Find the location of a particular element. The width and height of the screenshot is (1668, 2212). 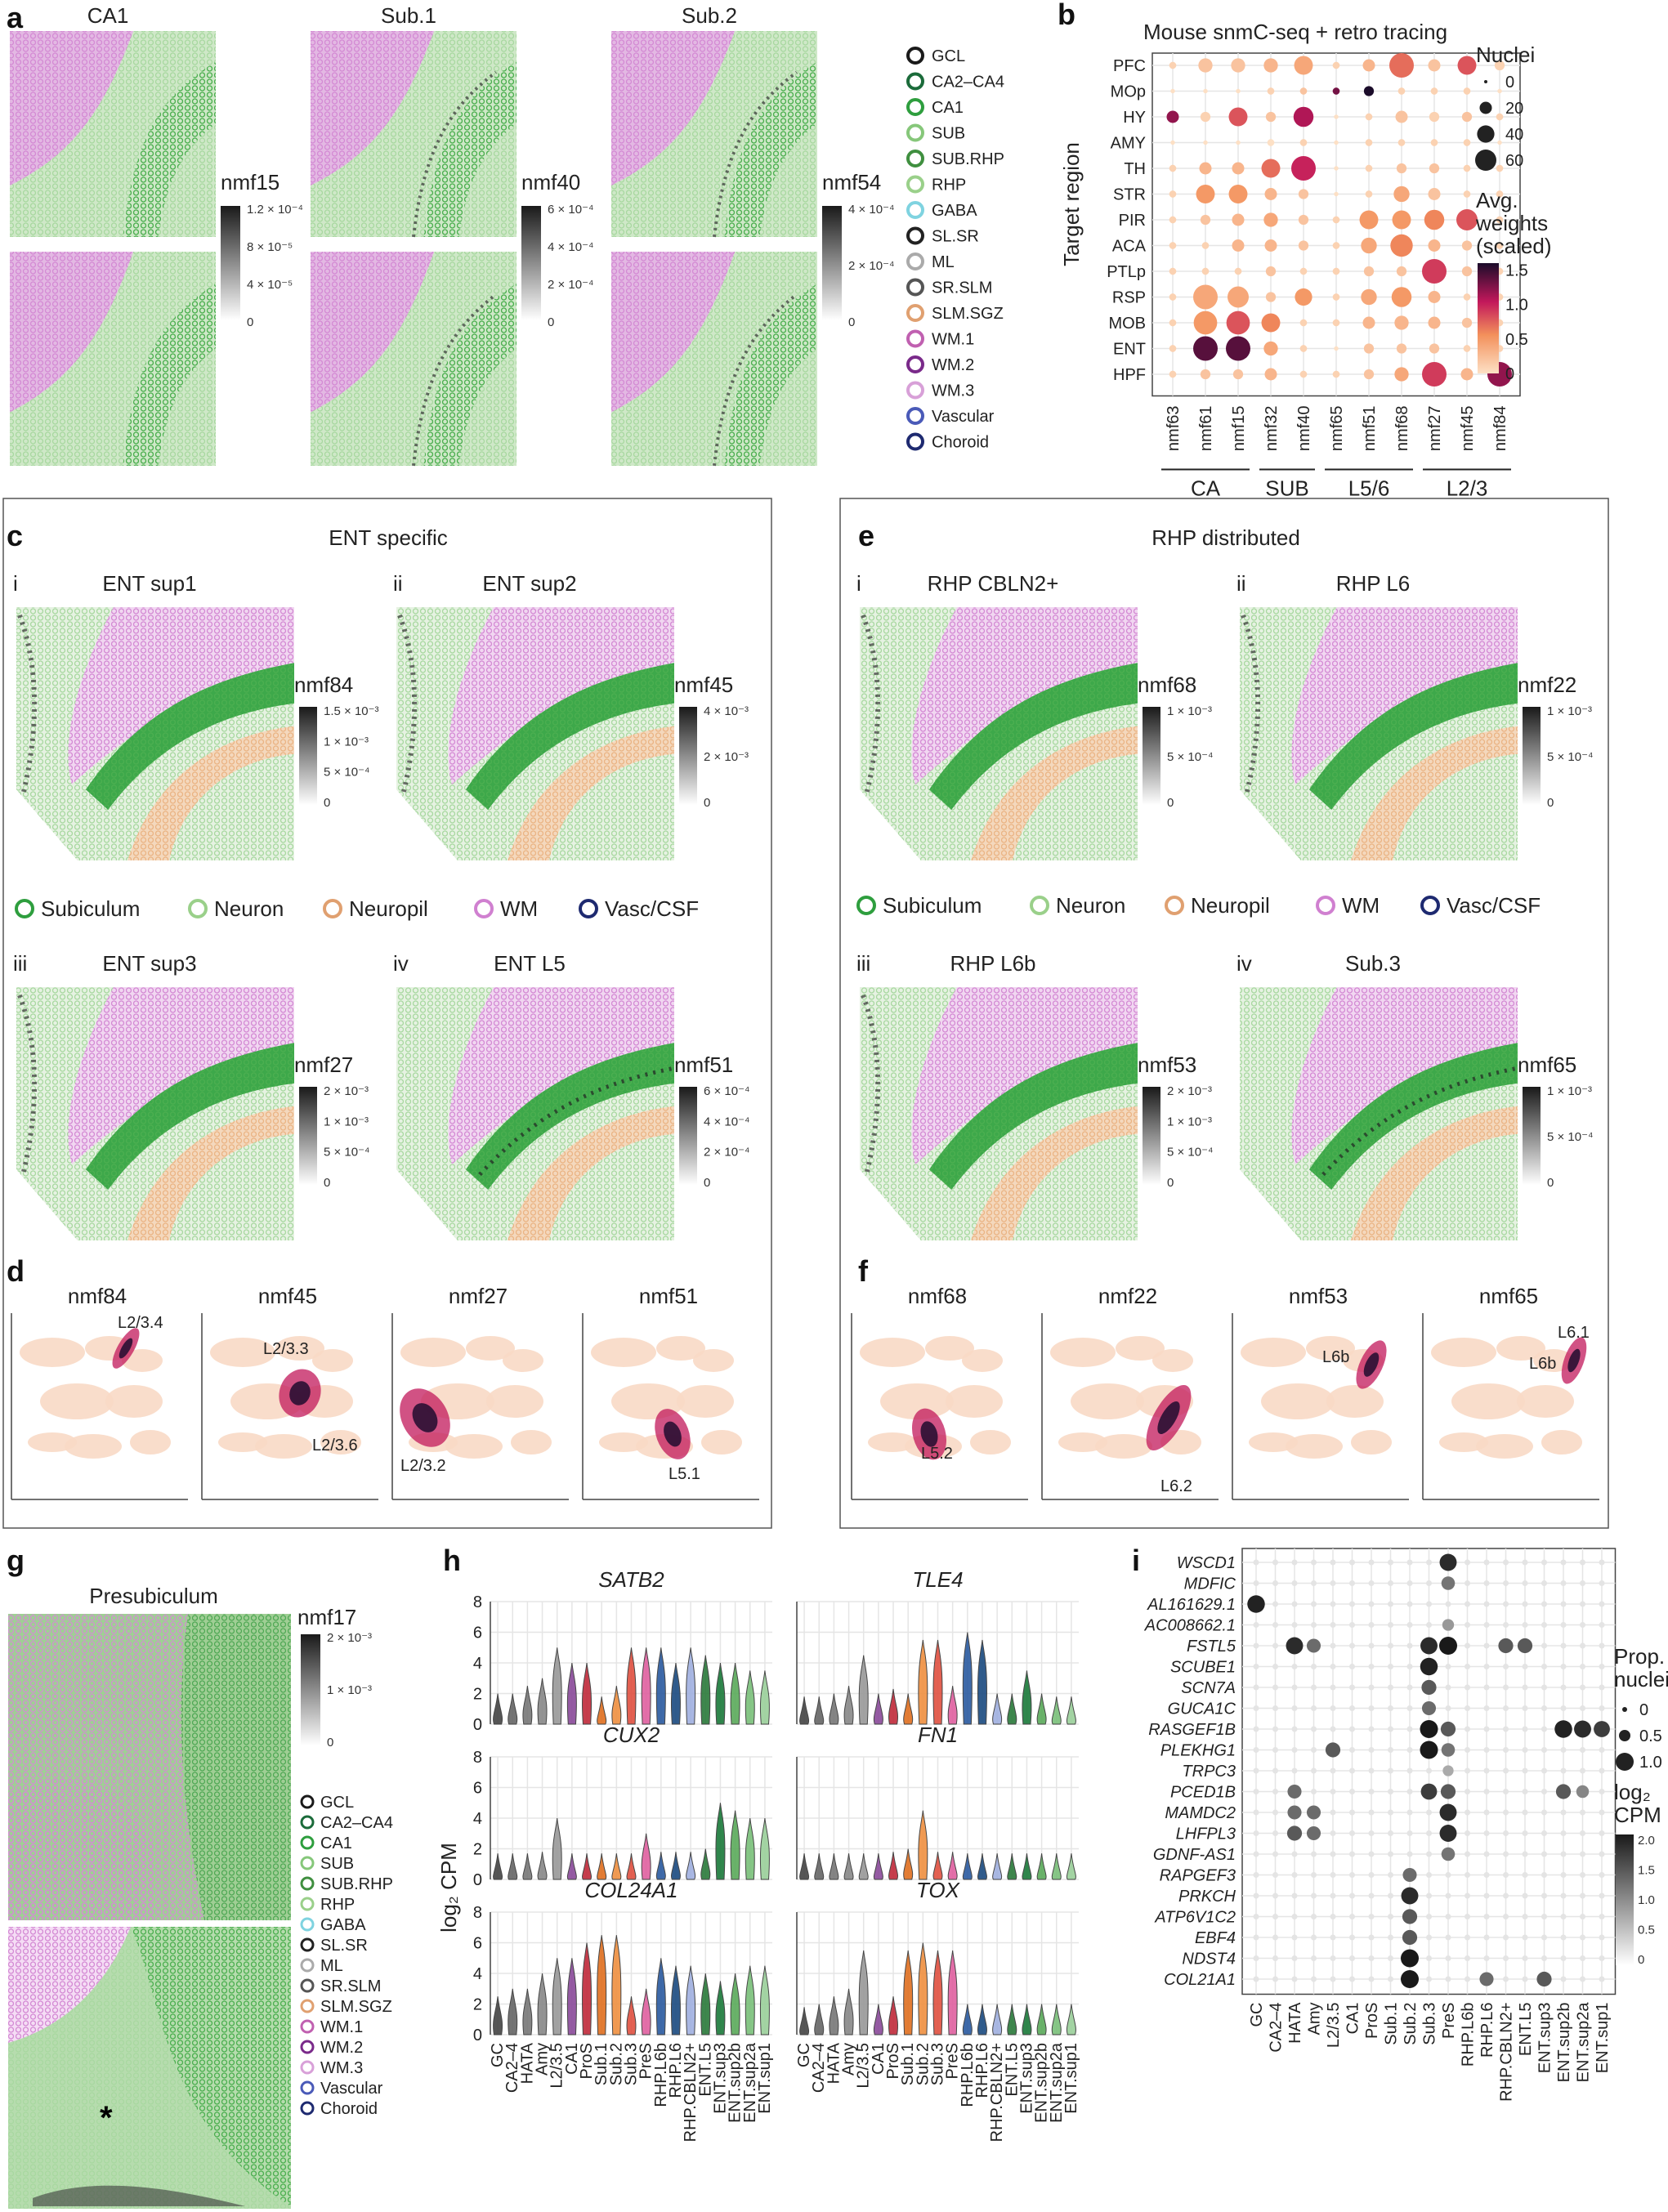

panel-i-label: i is located at coordinates (1136, 1560).